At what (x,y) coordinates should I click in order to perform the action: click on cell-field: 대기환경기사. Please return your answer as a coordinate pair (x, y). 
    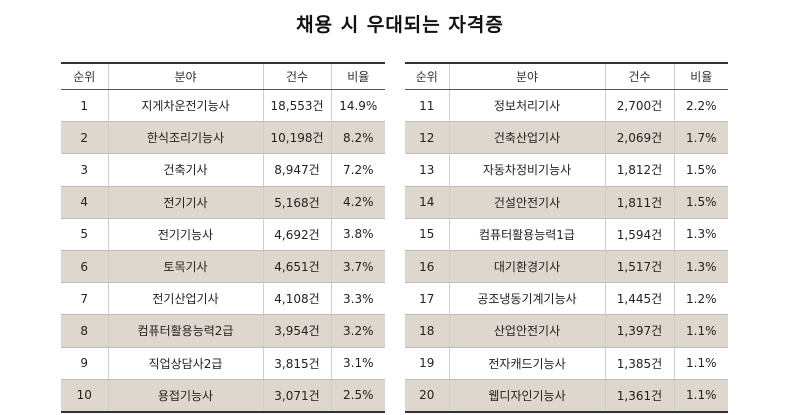
    Looking at the image, I should click on (526, 267).